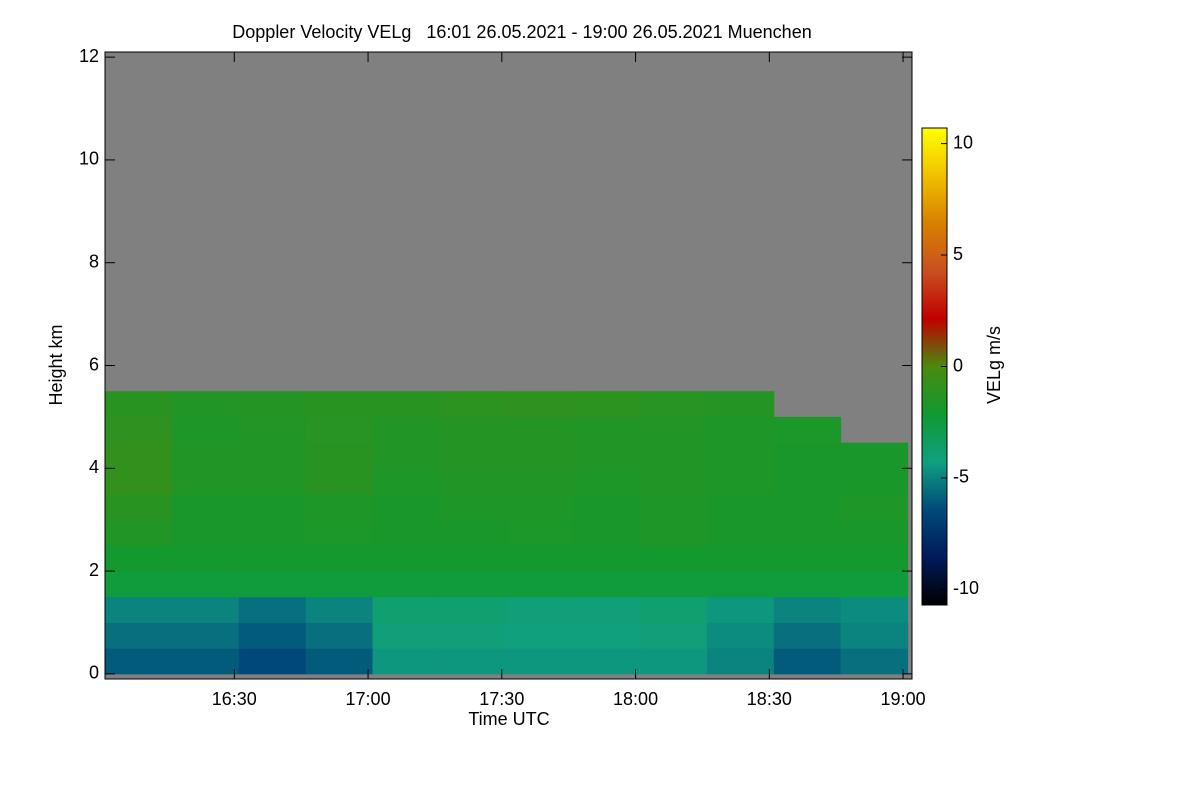 This screenshot has width=1200, height=800. Describe the element at coordinates (234, 699) in the screenshot. I see `x-tick-label: 16:30` at that location.